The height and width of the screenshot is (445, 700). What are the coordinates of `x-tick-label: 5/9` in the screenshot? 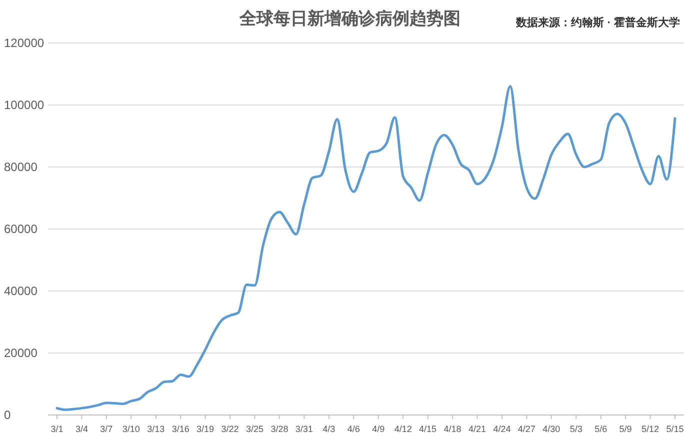 It's located at (625, 429).